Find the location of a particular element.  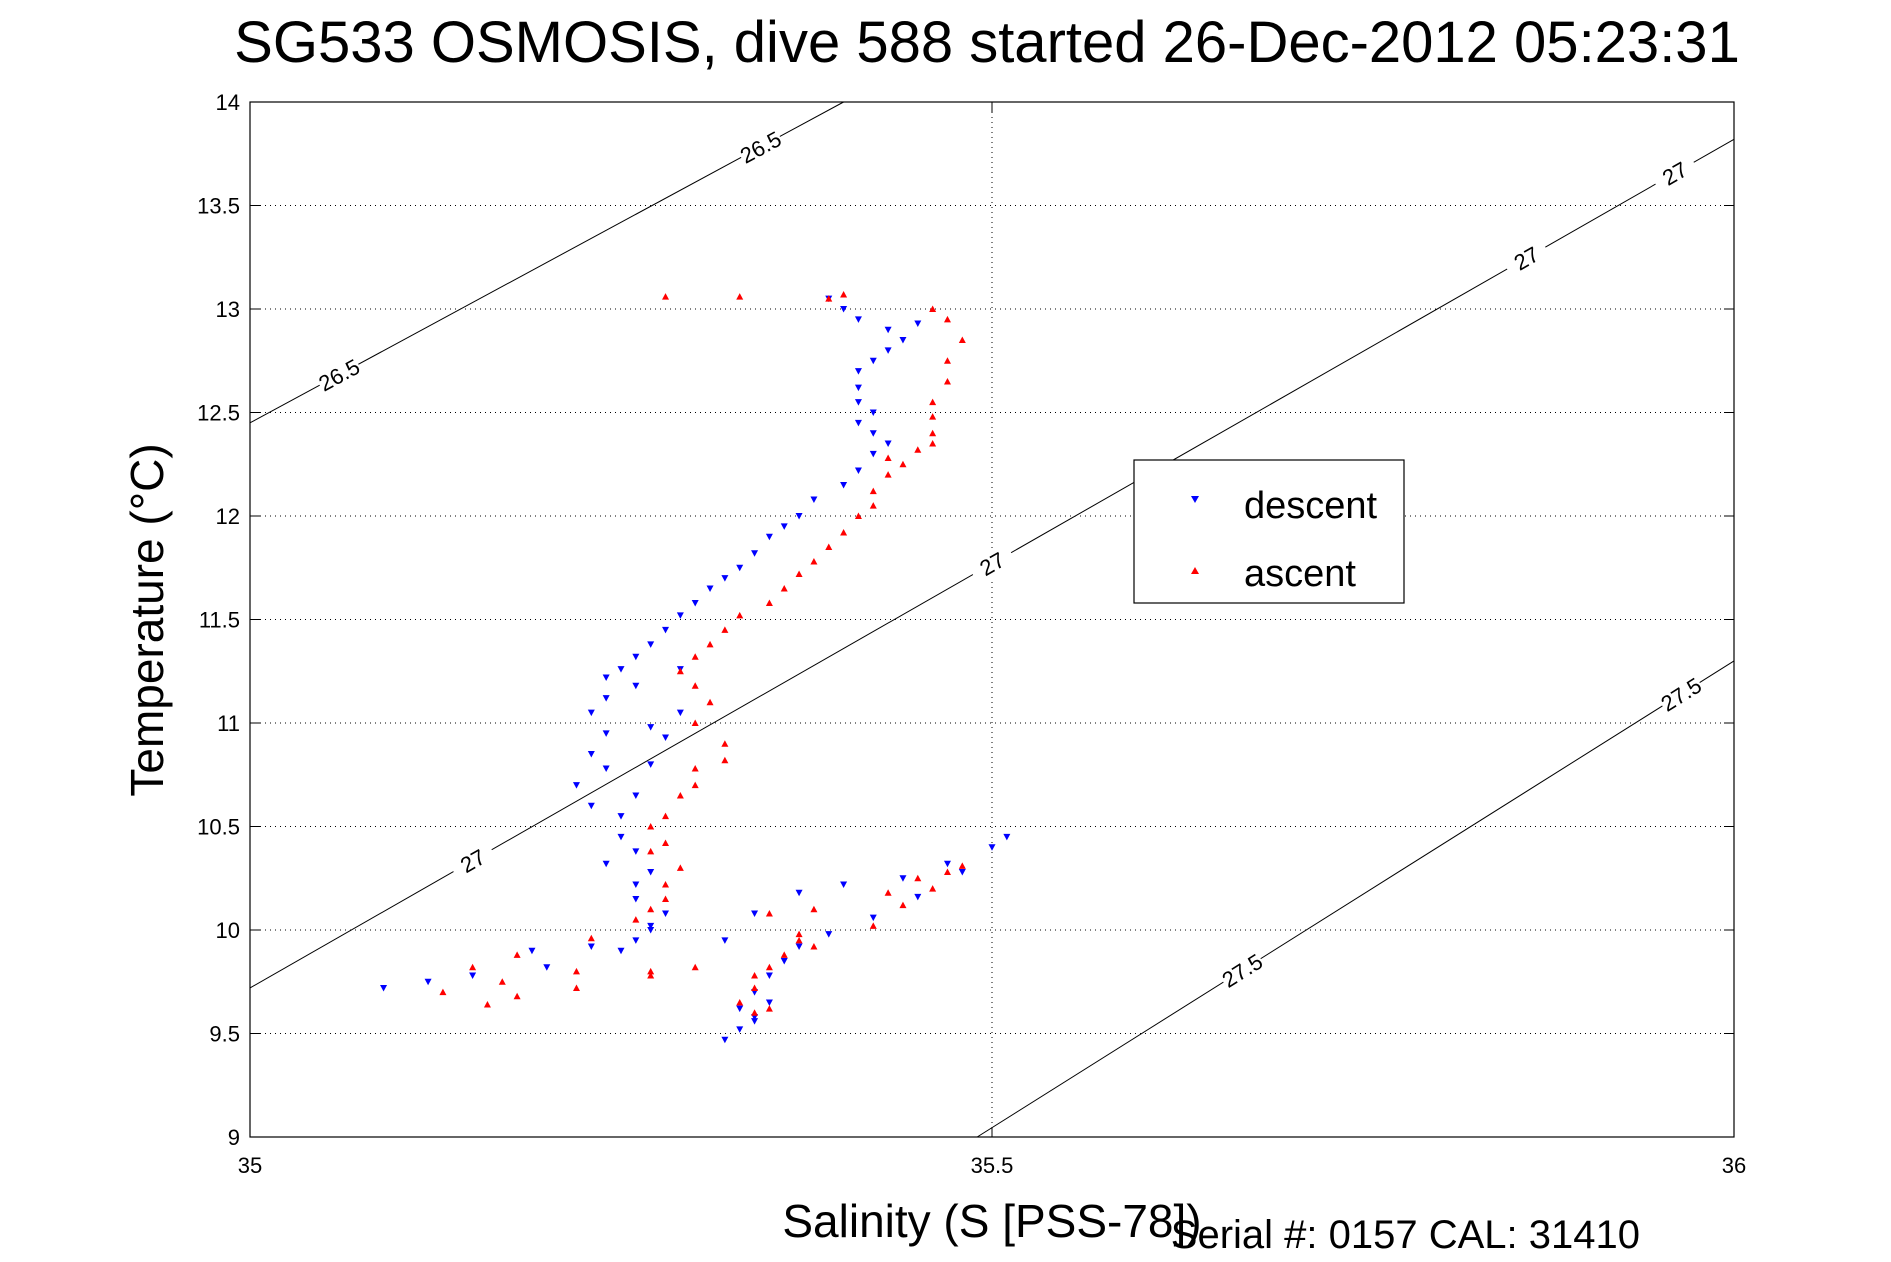

y-axis-label: Temperature (°C) is located at coordinates (147, 619).